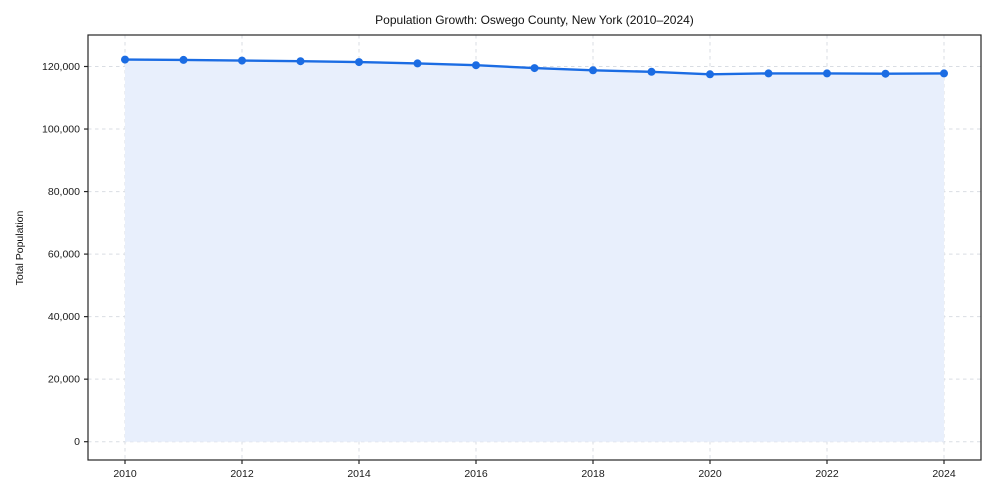  I want to click on x-tick-label: 2010, so click(125, 474).